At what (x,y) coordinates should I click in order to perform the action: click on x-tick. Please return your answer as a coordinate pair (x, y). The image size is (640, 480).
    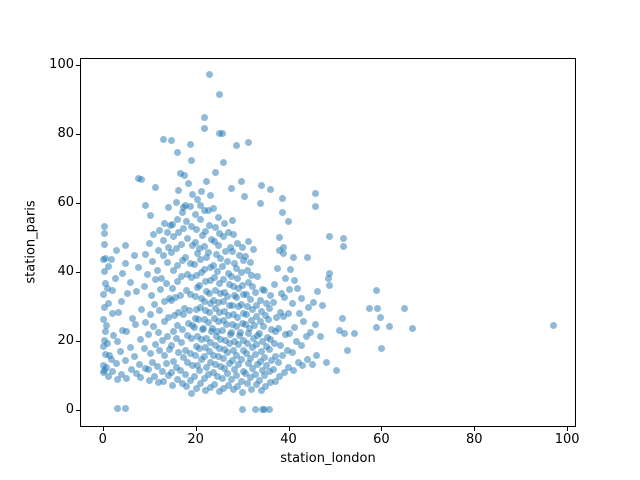
    Looking at the image, I should click on (382, 429).